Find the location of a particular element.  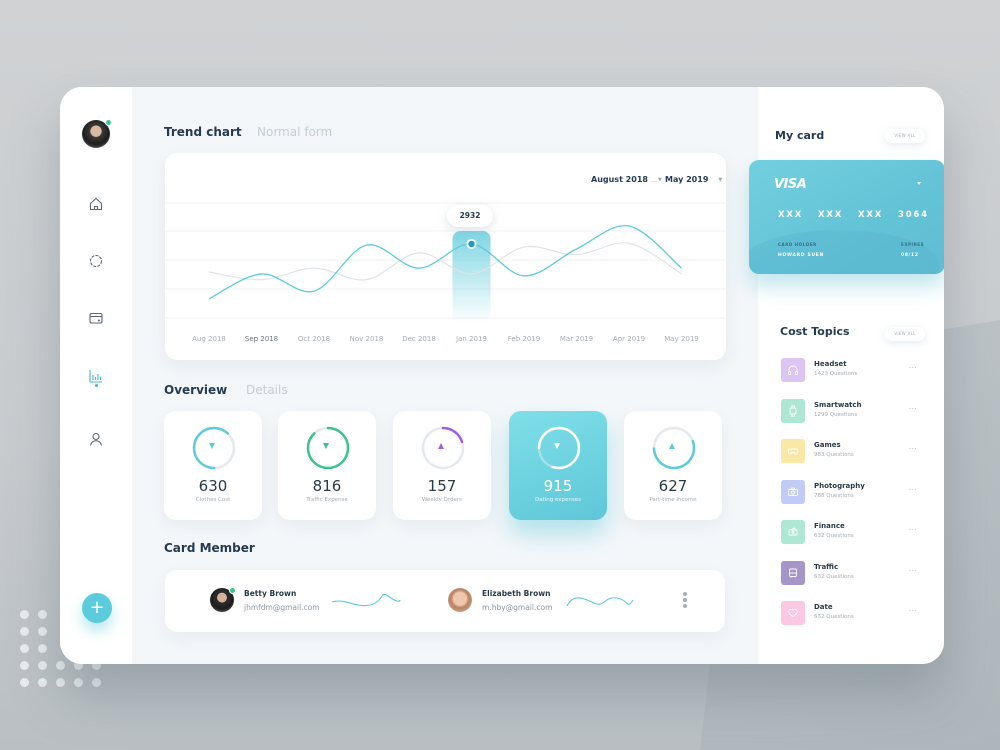

sidebar: + is located at coordinates (96, 375).